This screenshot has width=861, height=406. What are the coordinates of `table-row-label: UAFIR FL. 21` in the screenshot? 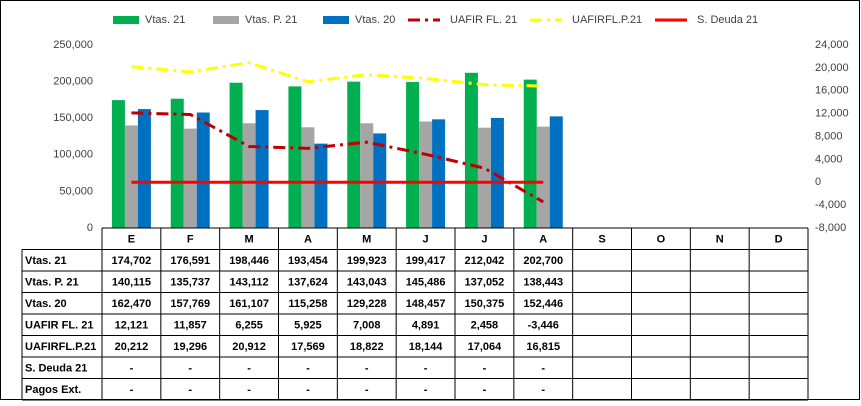 It's located at (59, 326).